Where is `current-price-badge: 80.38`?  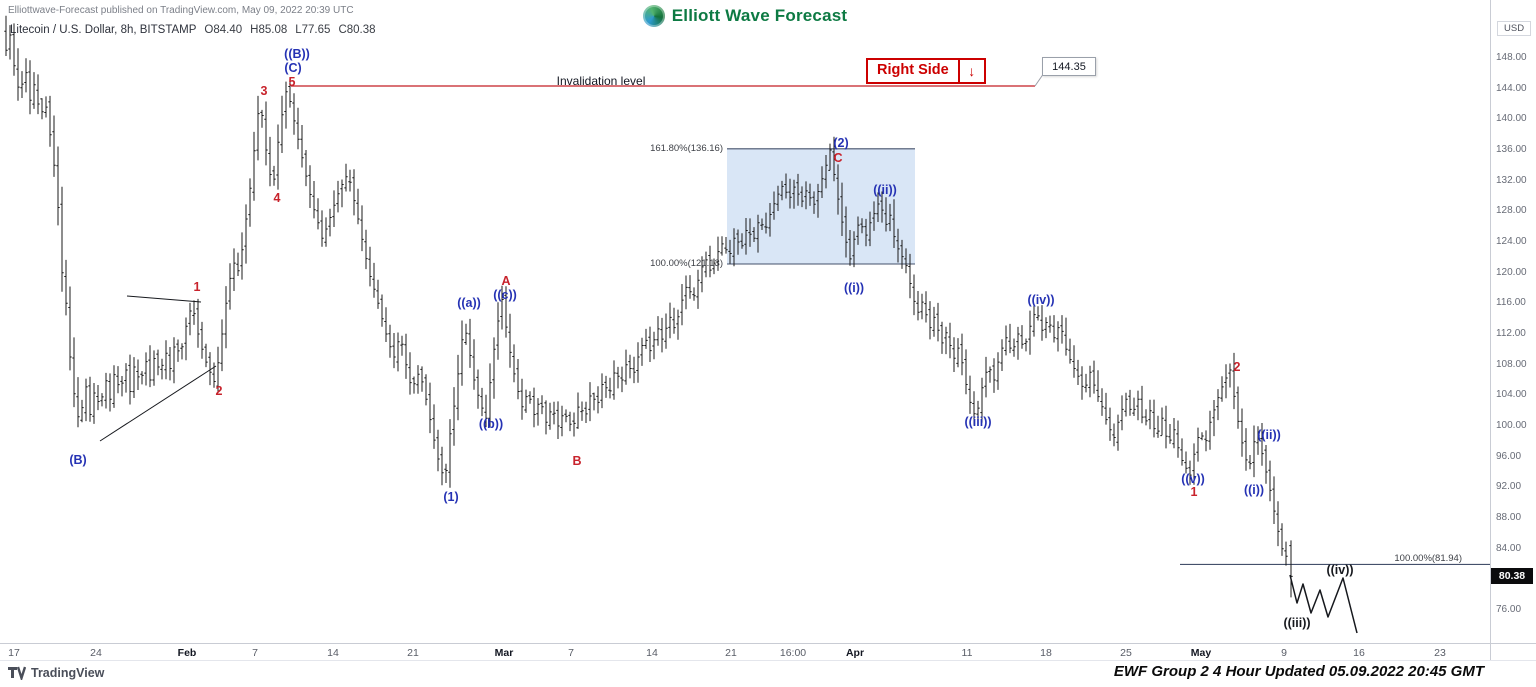
current-price-badge: 80.38 is located at coordinates (1512, 576).